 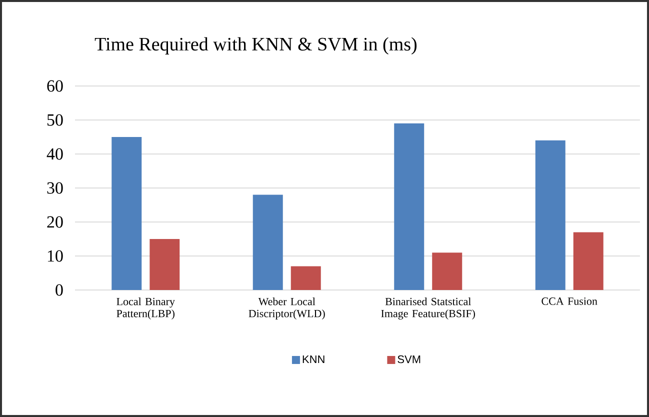 I want to click on y-tick-label: 60, so click(x=55, y=86).